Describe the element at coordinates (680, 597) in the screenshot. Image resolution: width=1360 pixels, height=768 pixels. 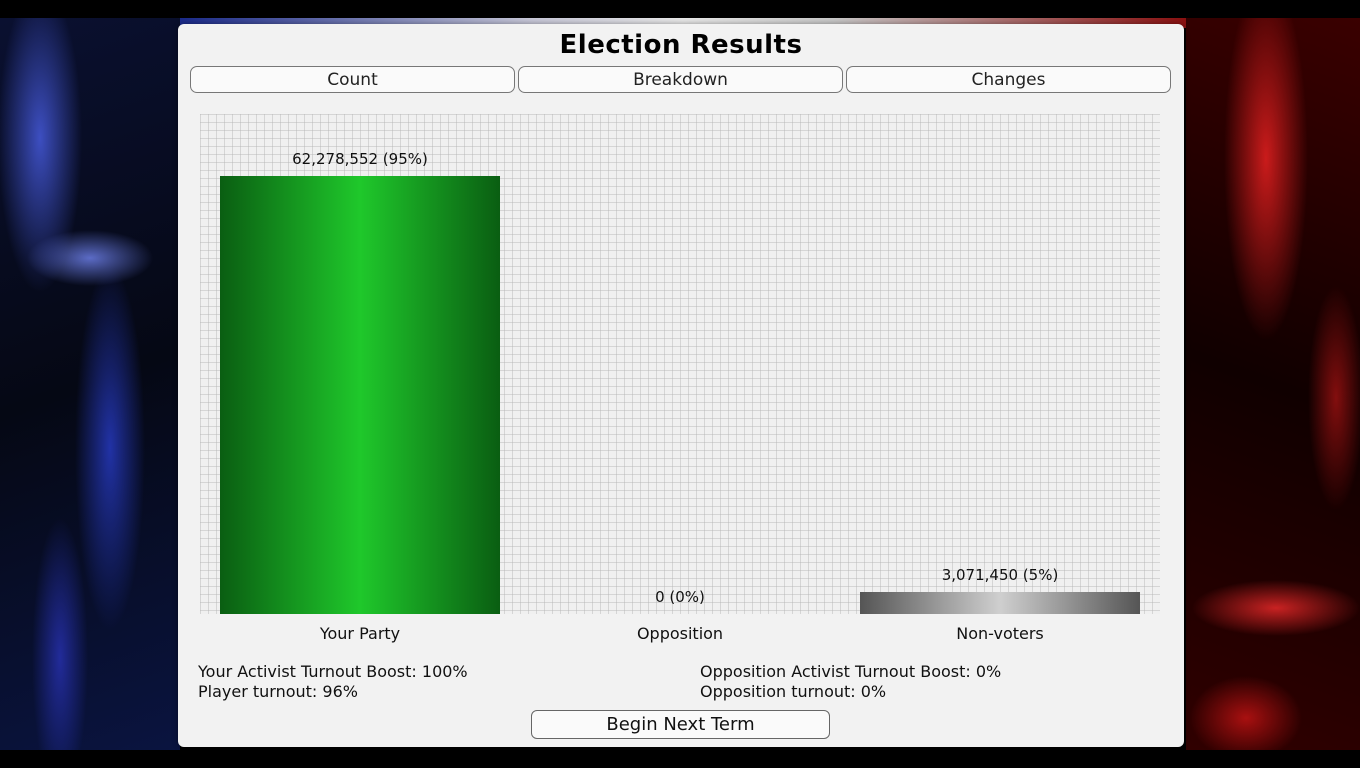
I see `data-label-opposition: 0 (0%)` at that location.